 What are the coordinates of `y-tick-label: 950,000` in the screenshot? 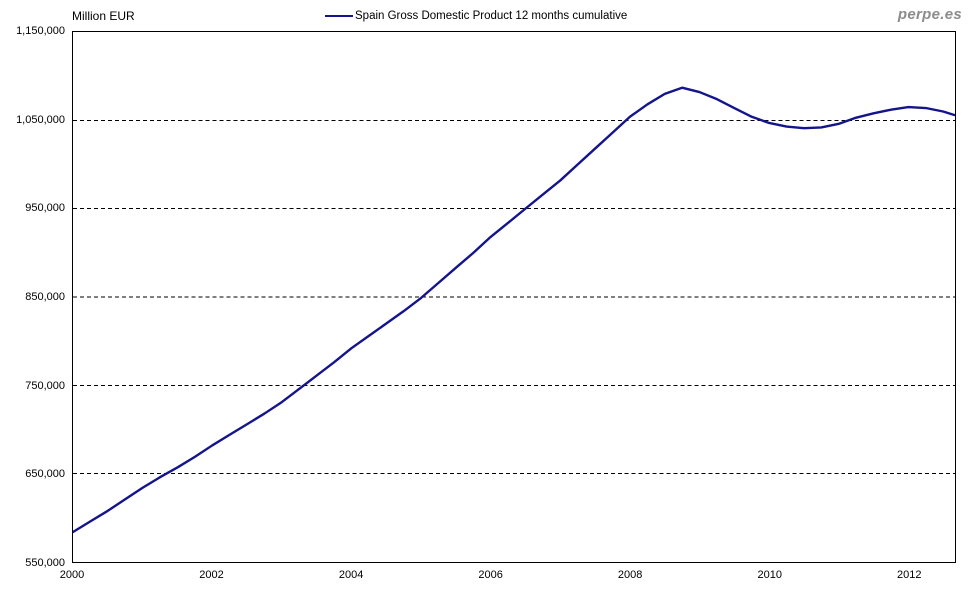 It's located at (45, 208).